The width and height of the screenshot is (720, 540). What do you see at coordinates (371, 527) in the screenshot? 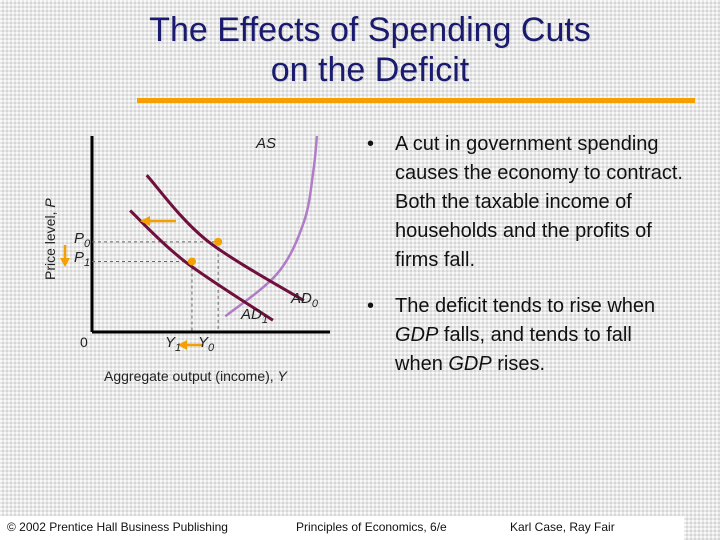
I see `footer-book: Principles of Economics, 6/e` at bounding box center [371, 527].